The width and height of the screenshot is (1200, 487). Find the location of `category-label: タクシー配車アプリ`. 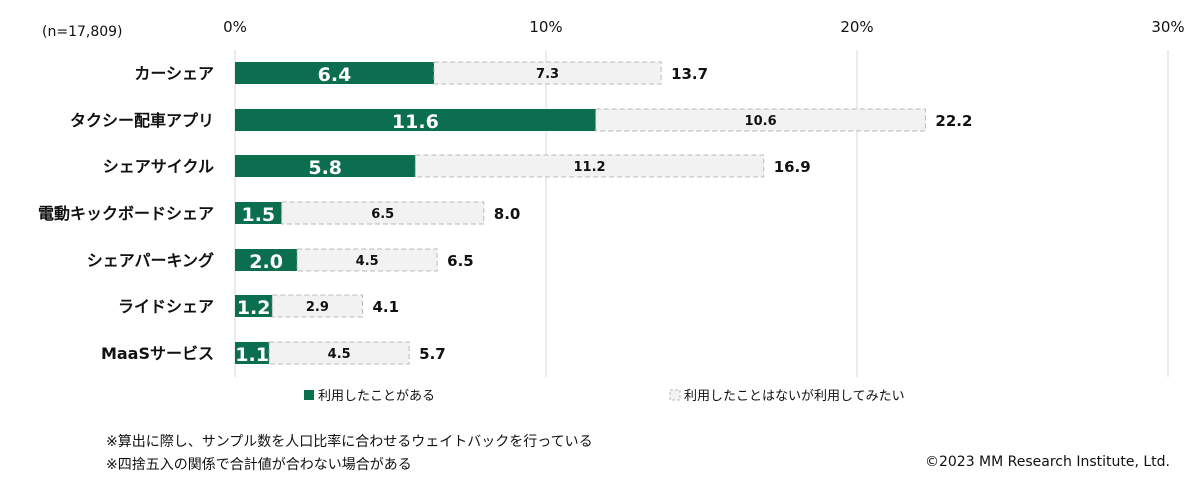

category-label: タクシー配車アプリ is located at coordinates (142, 120).